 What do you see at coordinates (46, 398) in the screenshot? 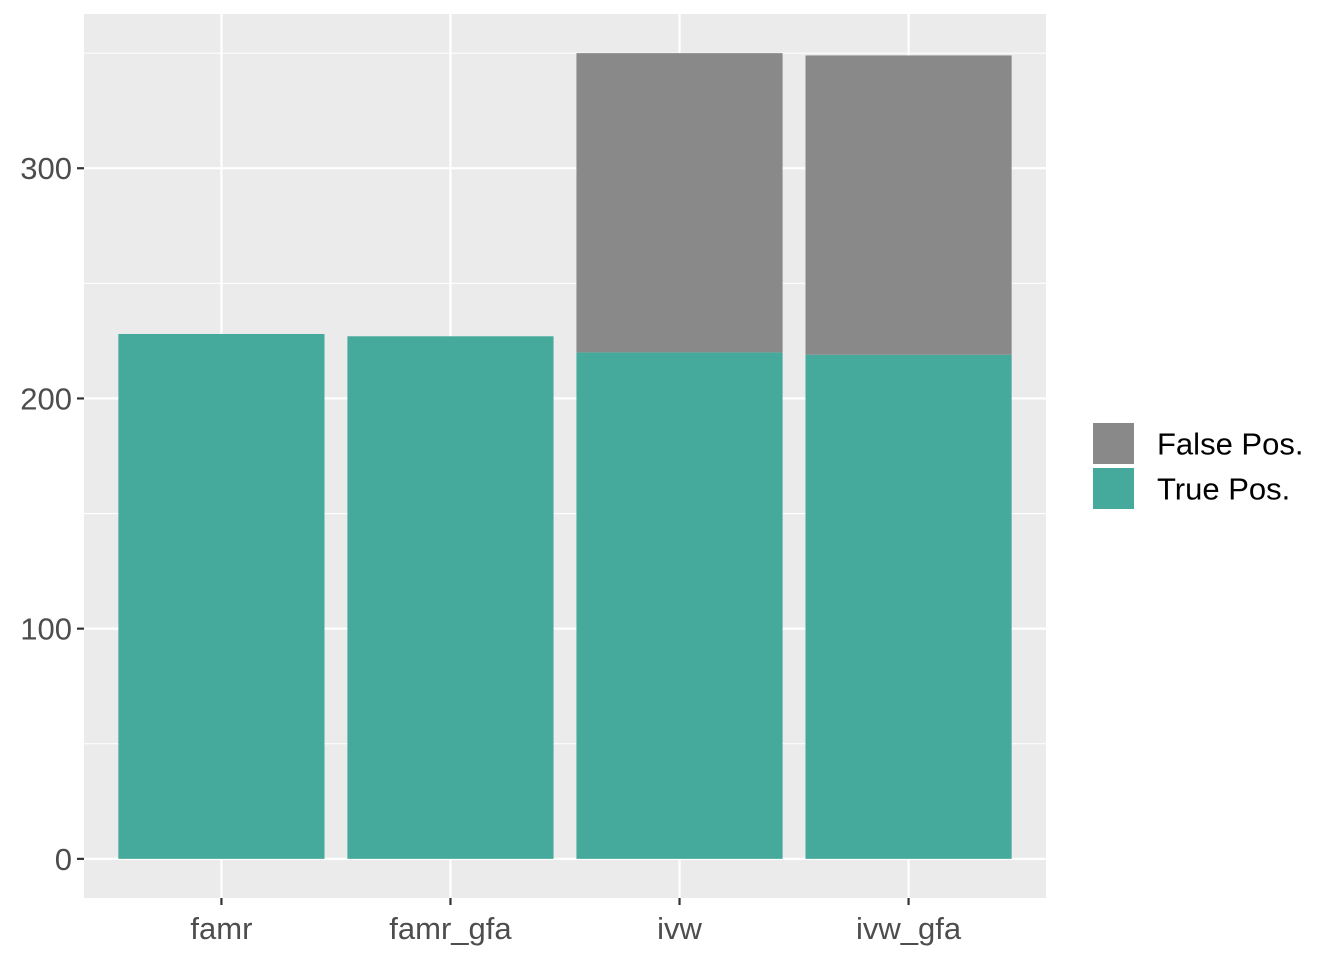
I see `y-tick-label: 200` at bounding box center [46, 398].